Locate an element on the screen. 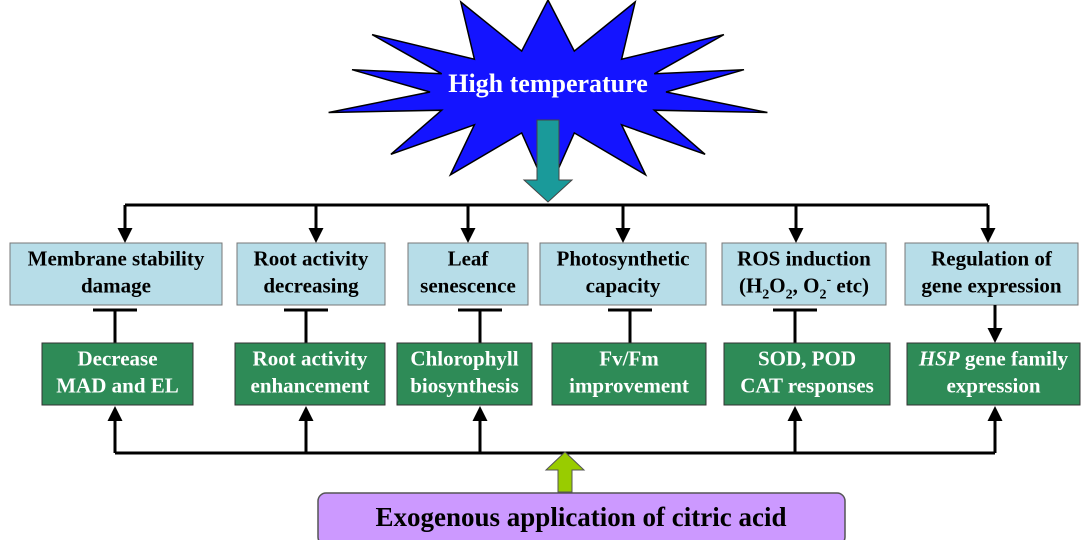  footer-box is located at coordinates (581, 516).